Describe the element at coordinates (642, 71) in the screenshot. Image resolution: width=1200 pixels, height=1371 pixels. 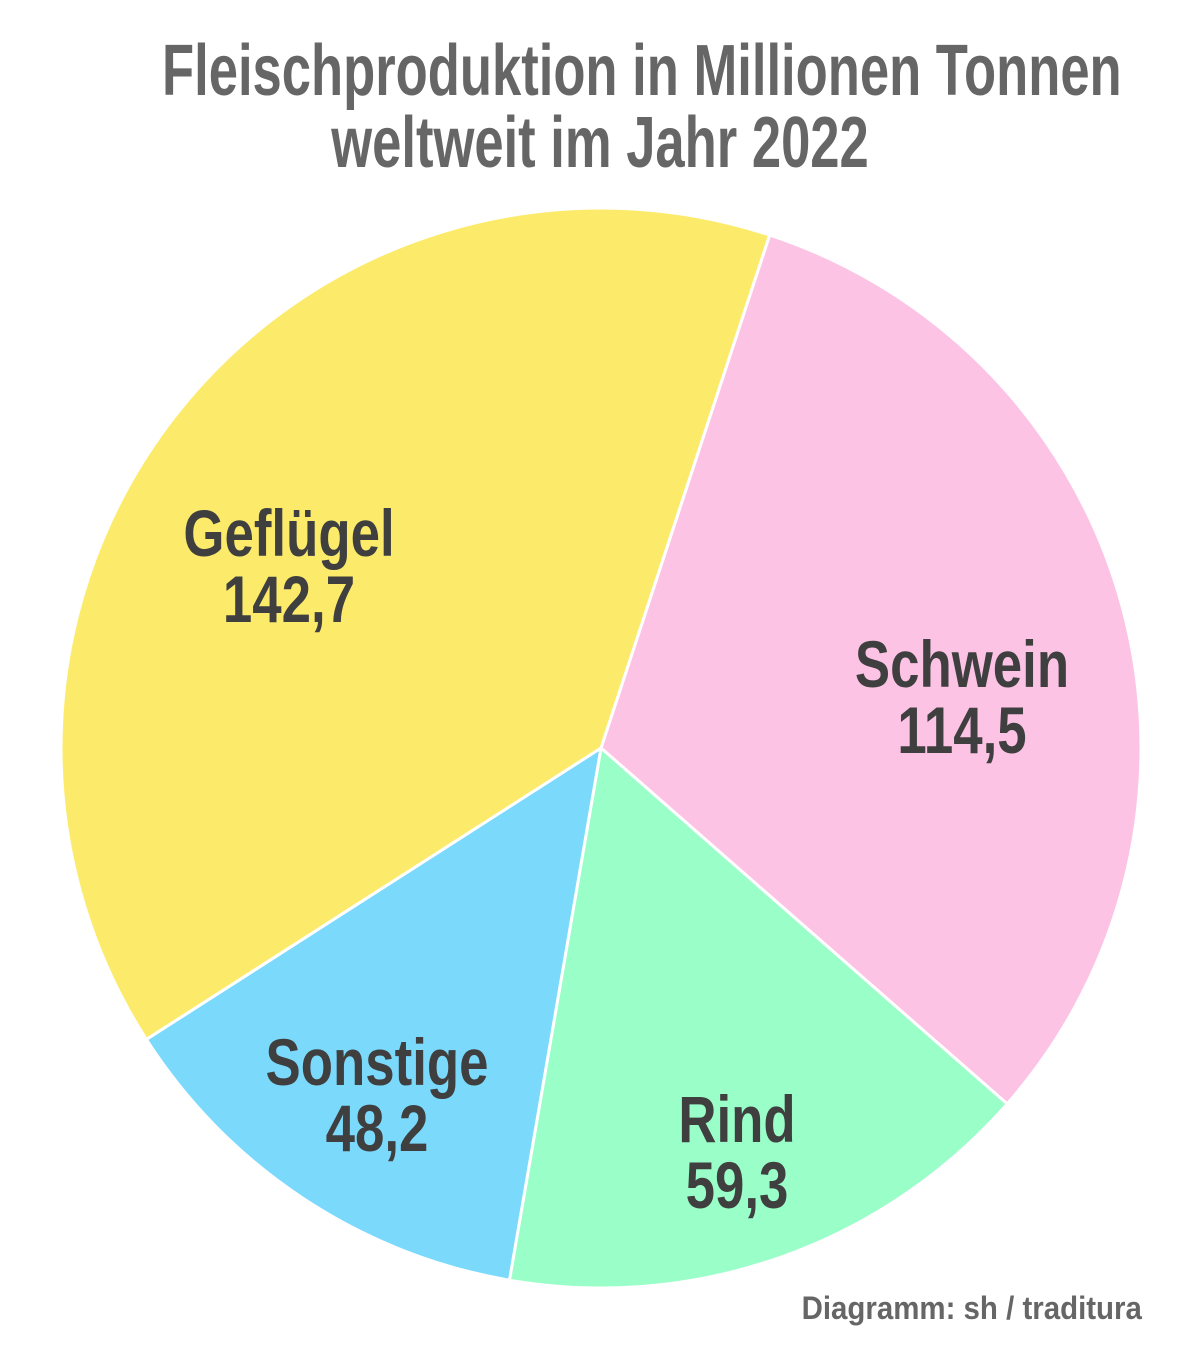
I see `chart-title-line-1: Fleischproduktion in Millionen Tonnen` at that location.